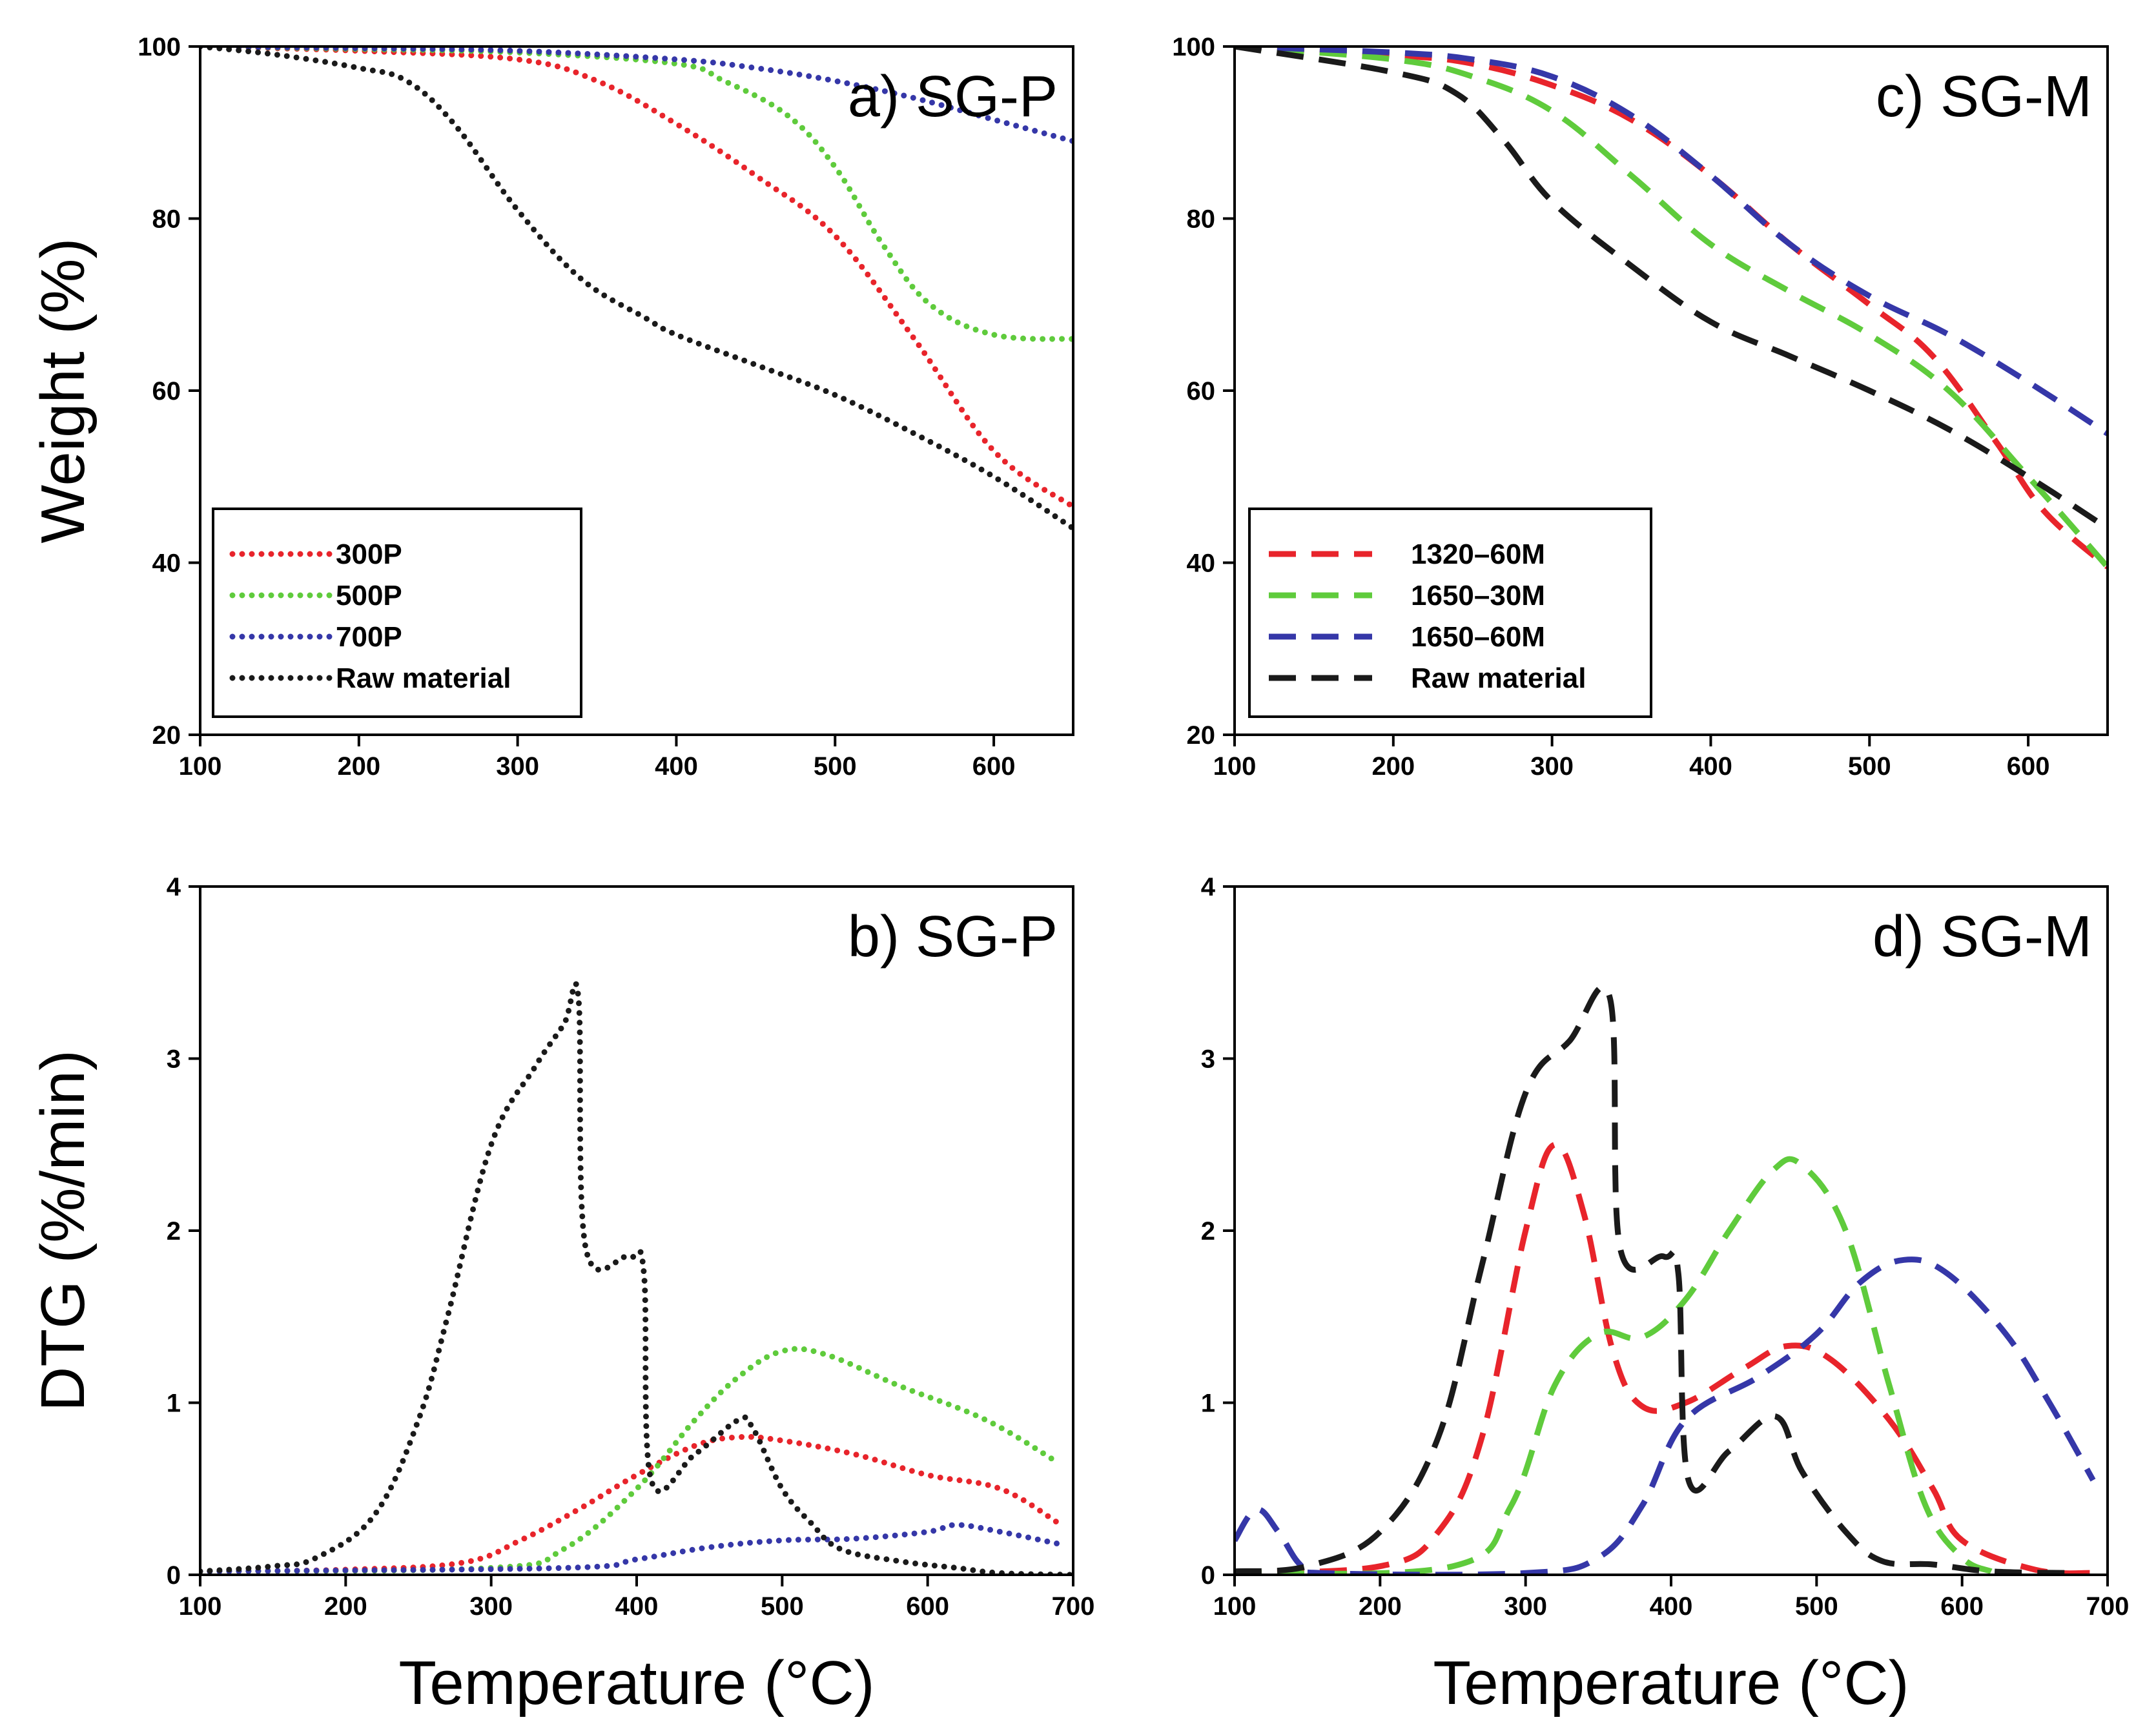 The image size is (2156, 1733). Describe the element at coordinates (166, 219) in the screenshot. I see `y-tick-label-a-3: 80` at that location.